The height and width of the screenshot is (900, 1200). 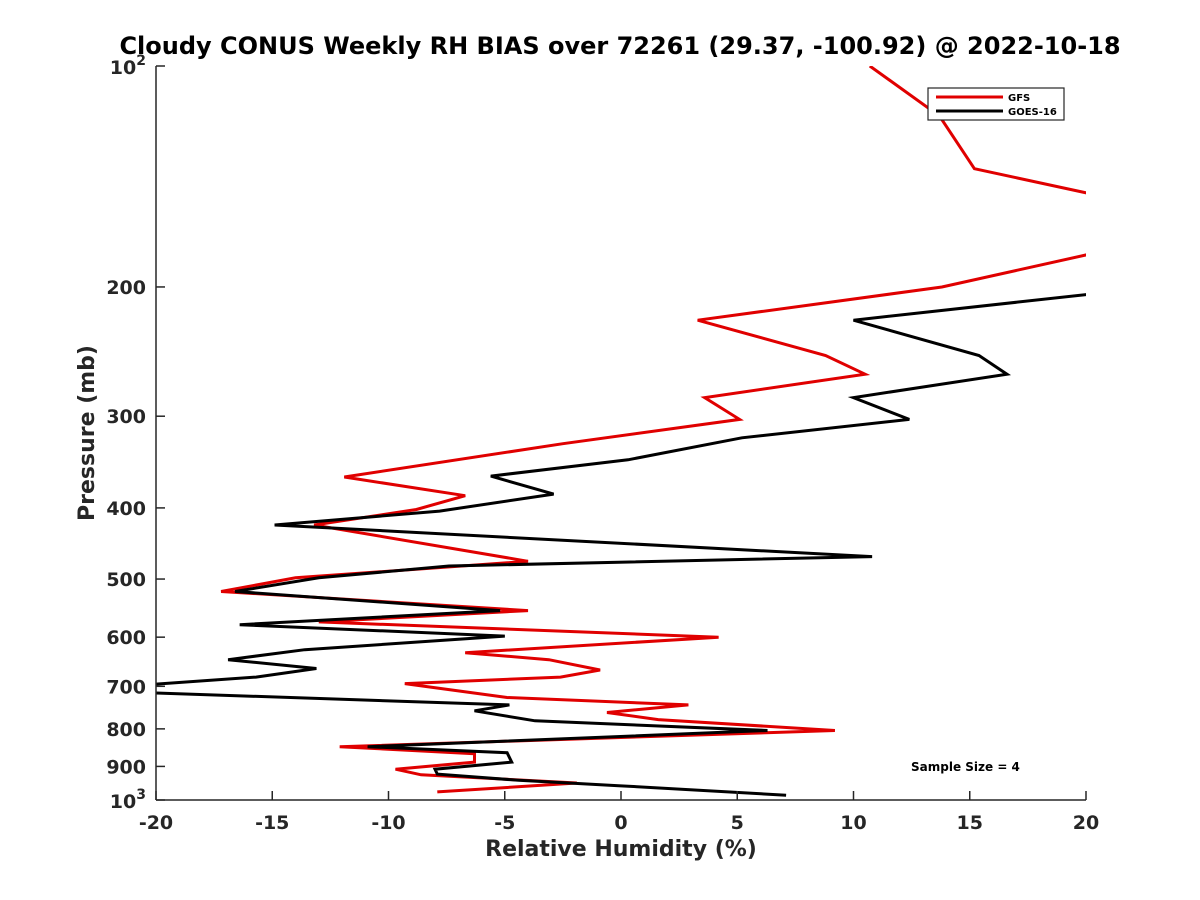 What do you see at coordinates (1032, 112) in the screenshot?
I see `legend-label: GOES-16` at bounding box center [1032, 112].